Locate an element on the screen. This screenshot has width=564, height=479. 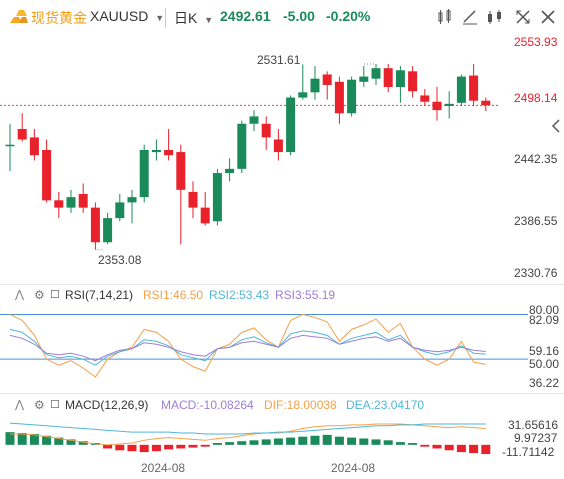
fullscreen-icon is located at coordinates (523, 17).